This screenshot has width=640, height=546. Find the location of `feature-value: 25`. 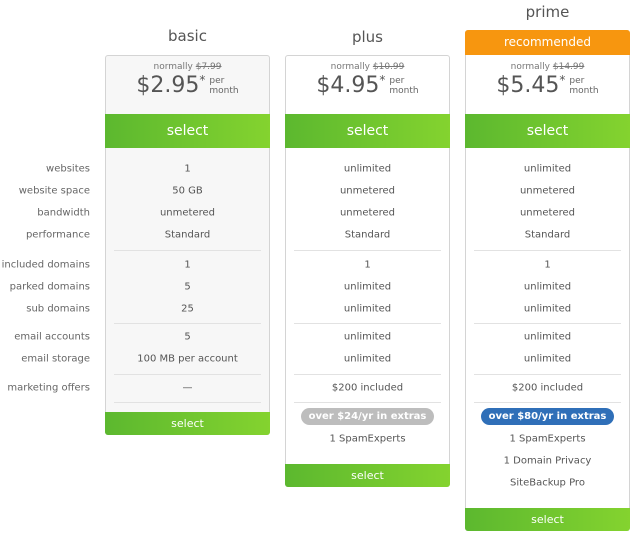

feature-value: 25 is located at coordinates (187, 309).